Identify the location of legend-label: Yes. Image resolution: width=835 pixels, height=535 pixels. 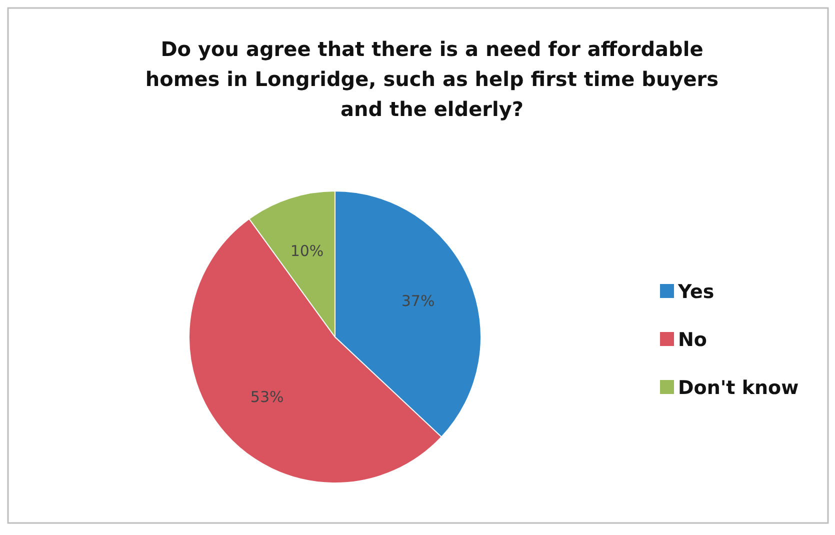
(695, 292).